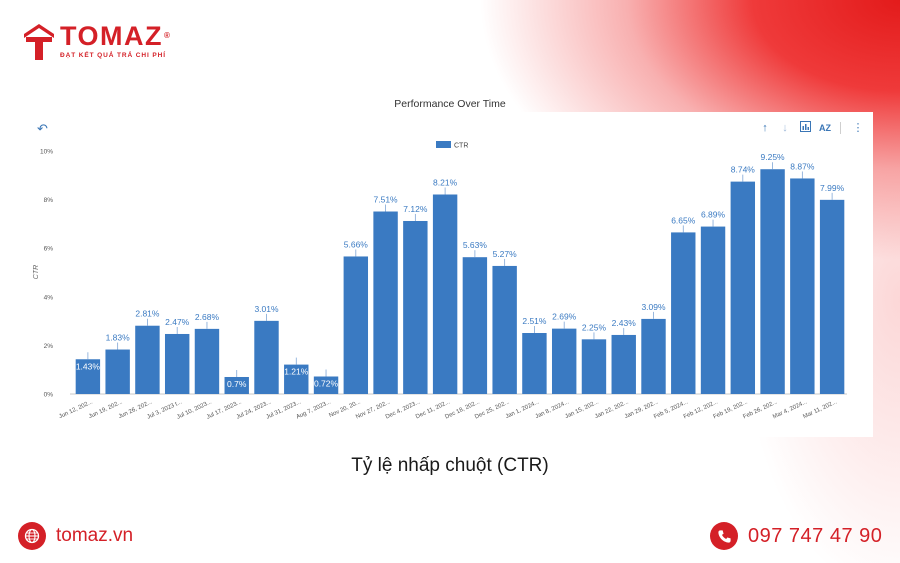 This screenshot has width=900, height=563. I want to click on chart-options-icon, so click(805, 128).